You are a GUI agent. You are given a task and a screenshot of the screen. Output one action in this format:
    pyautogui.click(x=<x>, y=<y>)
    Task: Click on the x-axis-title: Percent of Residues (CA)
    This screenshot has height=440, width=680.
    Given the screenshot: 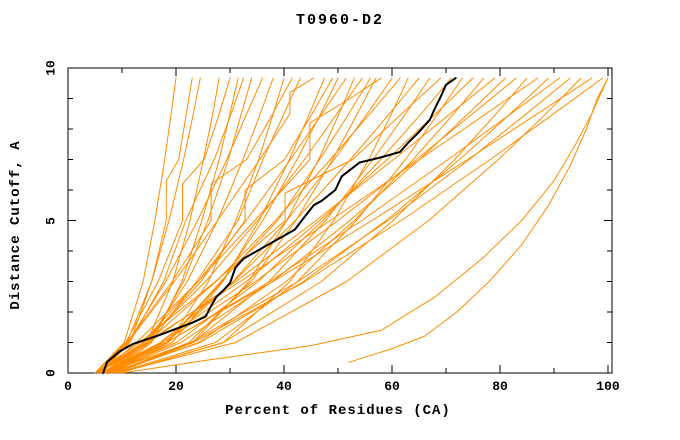 What is the action you would take?
    pyautogui.click(x=338, y=411)
    